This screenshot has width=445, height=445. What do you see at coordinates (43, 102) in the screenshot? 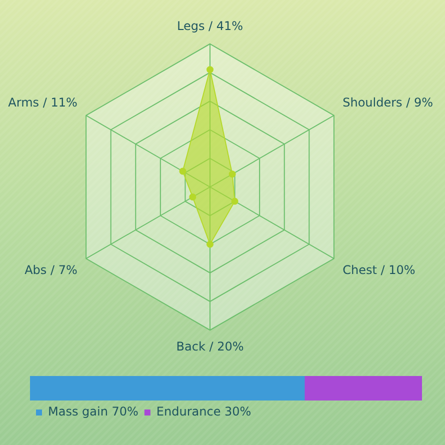
I see `spoke-label: Arms / 11%` at bounding box center [43, 102].